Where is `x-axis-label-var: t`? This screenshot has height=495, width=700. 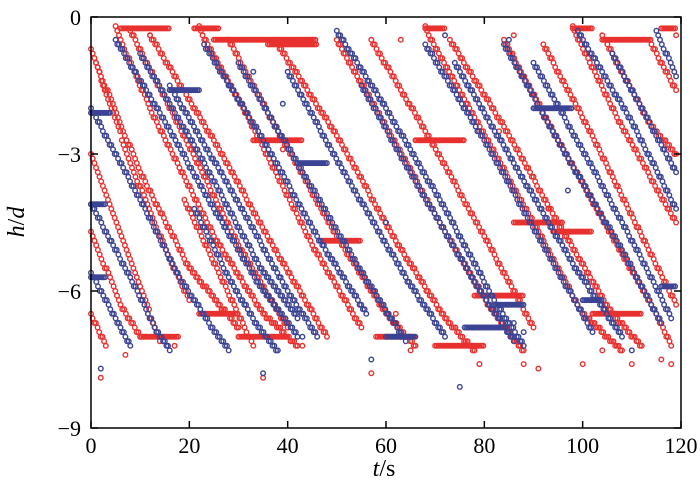 x-axis-label-var: t is located at coordinates (377, 469).